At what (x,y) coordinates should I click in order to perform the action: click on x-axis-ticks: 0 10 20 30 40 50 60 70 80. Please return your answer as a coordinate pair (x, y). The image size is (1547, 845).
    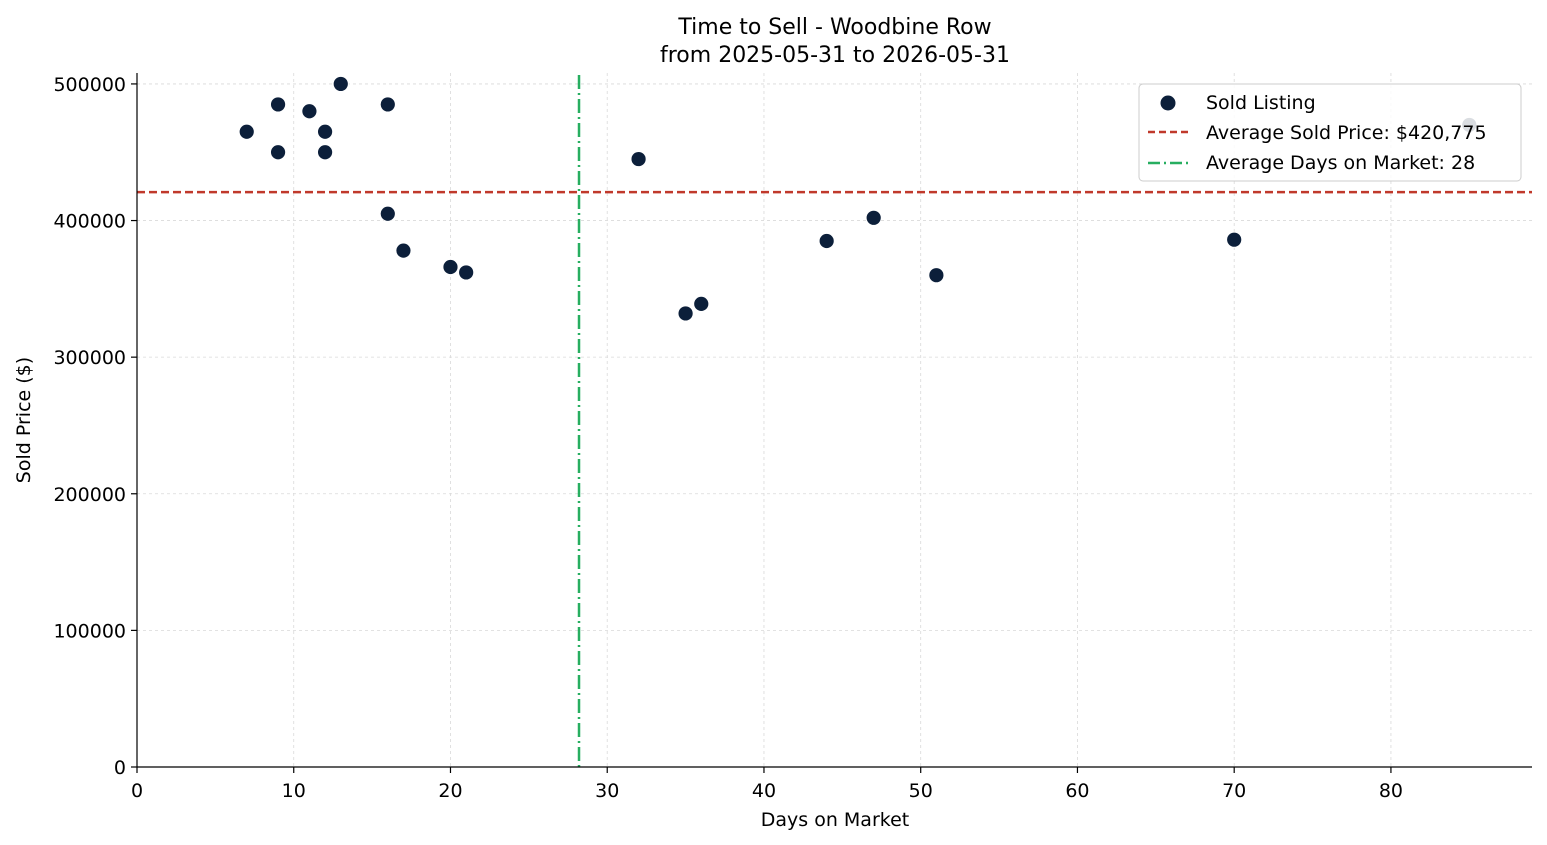
    Looking at the image, I should click on (767, 784).